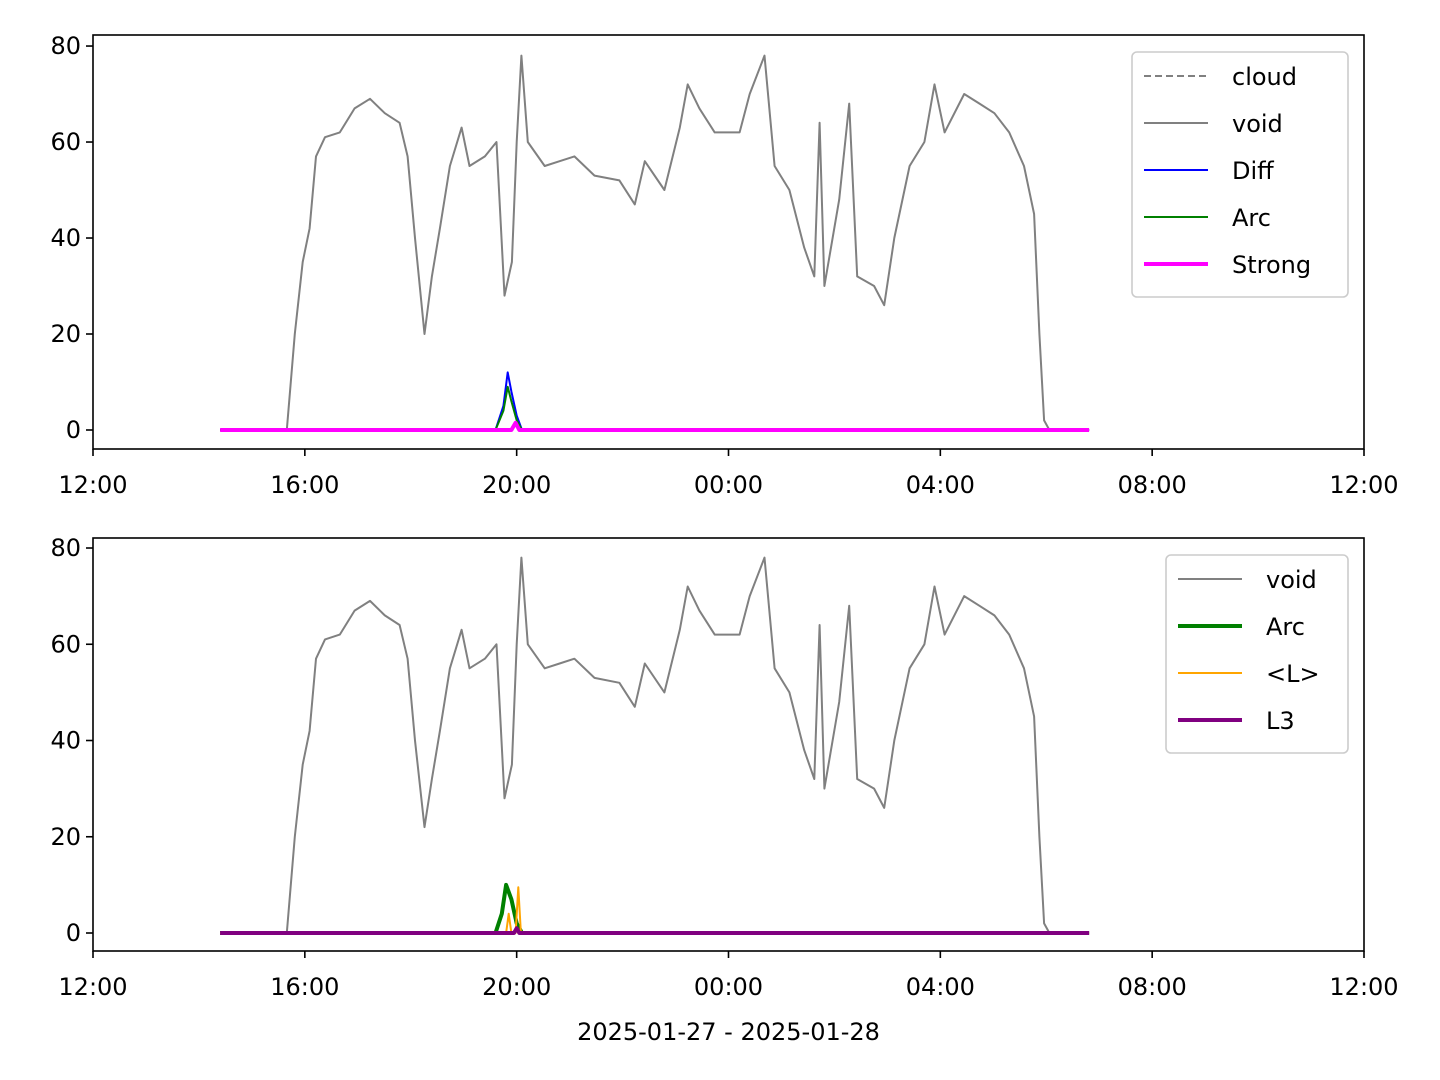 The width and height of the screenshot is (1440, 1080). What do you see at coordinates (1253, 171) in the screenshot?
I see `legend-label: Diff` at bounding box center [1253, 171].